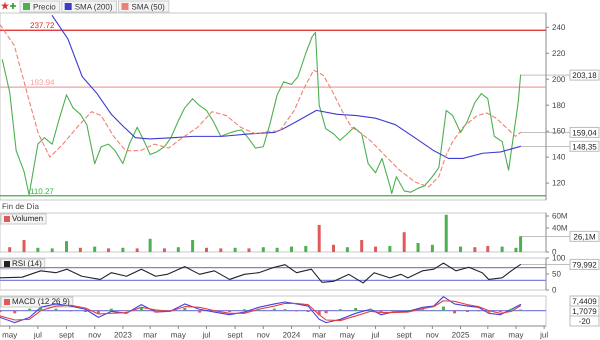 This screenshot has width=600, height=340. Describe the element at coordinates (585, 265) in the screenshot. I see `annotation: 79,992` at that location.